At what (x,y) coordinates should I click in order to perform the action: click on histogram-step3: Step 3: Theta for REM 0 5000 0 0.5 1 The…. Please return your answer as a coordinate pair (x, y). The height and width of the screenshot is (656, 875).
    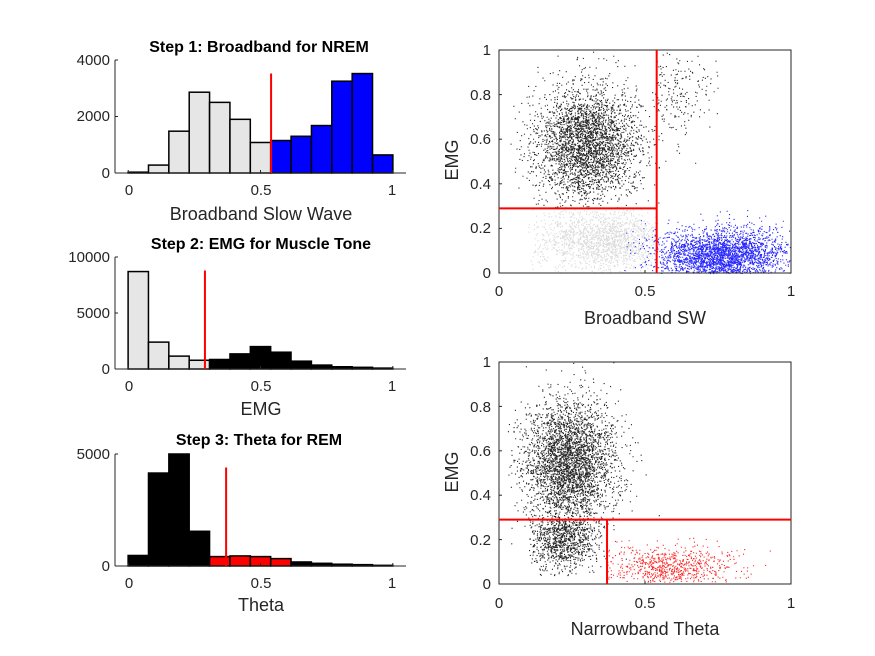
    Looking at the image, I should click on (241, 523).